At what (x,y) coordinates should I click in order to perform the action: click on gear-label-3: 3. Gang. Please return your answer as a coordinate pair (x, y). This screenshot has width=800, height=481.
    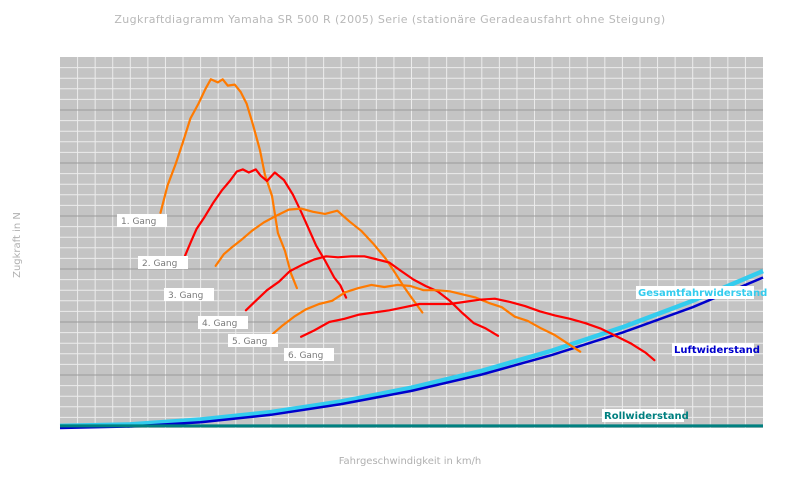
    Looking at the image, I should click on (189, 294).